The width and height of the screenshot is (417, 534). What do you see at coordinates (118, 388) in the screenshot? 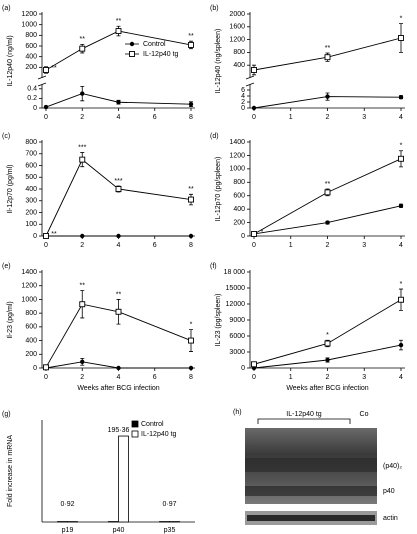
I see `x-axis-label: Weeks after BCG infection` at bounding box center [118, 388].